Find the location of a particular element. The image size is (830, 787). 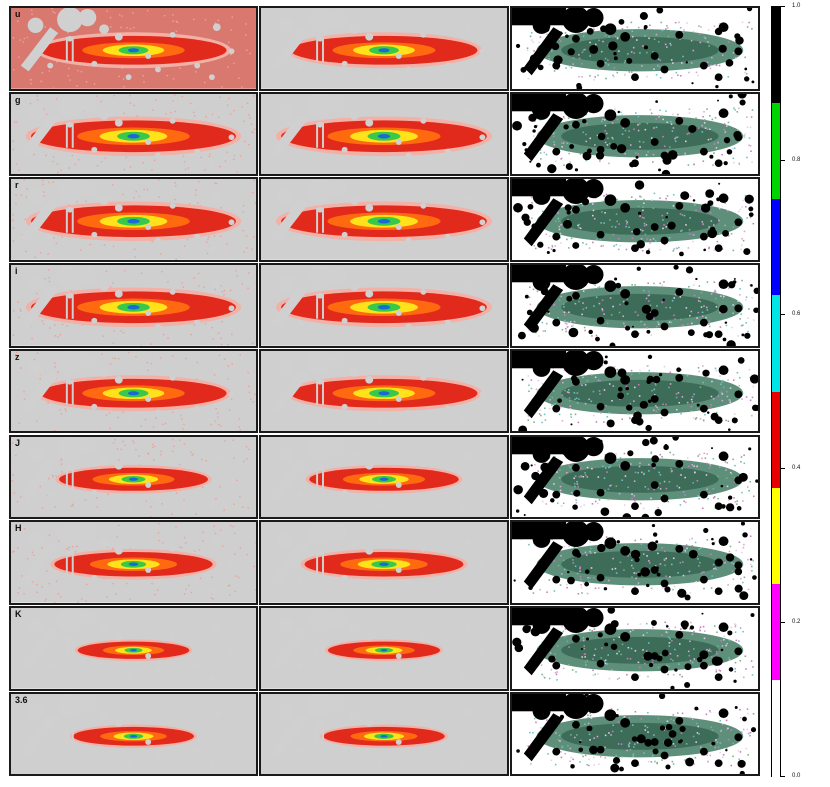

panel-z-col3 is located at coordinates (635, 391).